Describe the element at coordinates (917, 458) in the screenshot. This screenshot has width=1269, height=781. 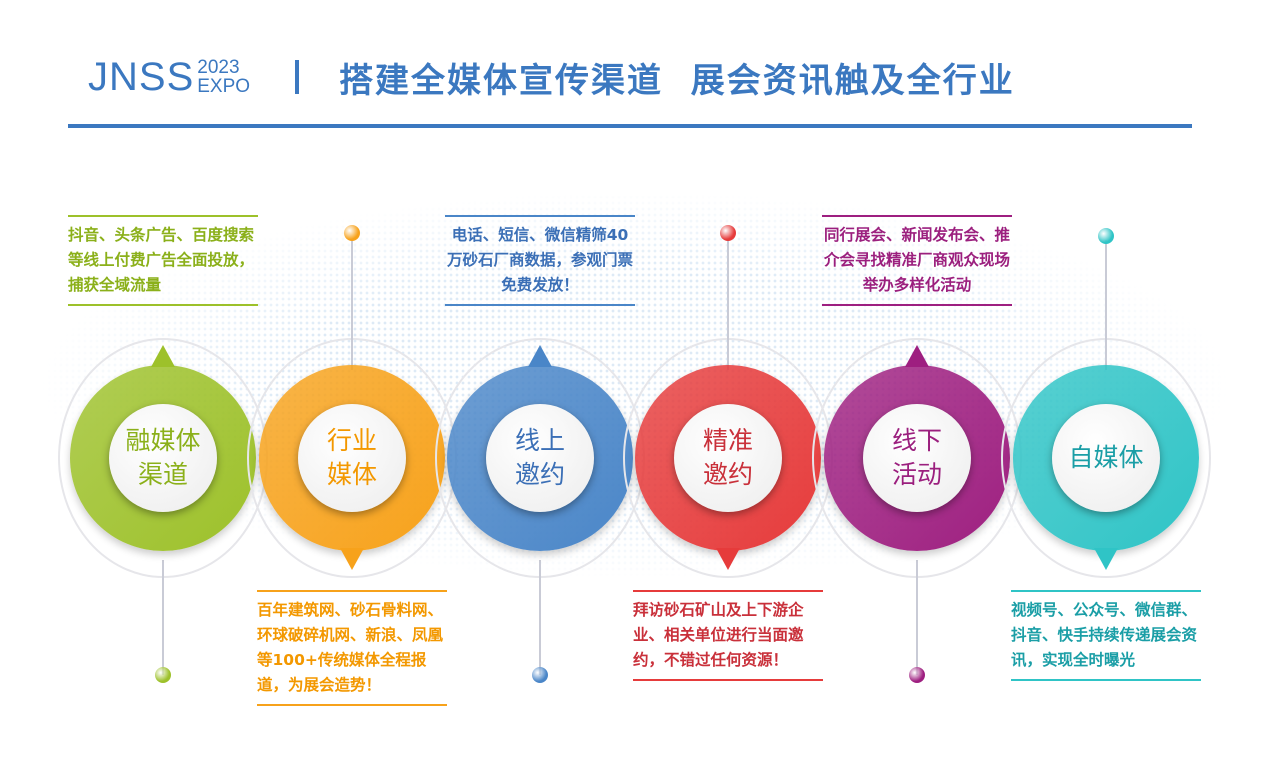
I see `channel-label: 线下 活动` at that location.